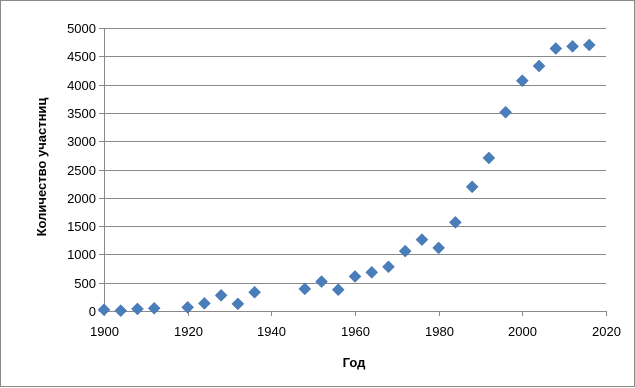 The height and width of the screenshot is (388, 635). I want to click on x-tick-label: 1920, so click(188, 331).